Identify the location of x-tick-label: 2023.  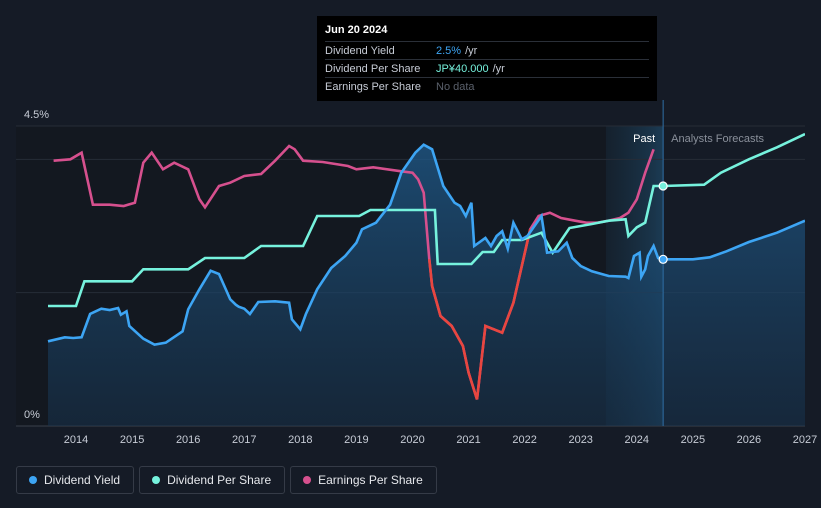
(580, 440).